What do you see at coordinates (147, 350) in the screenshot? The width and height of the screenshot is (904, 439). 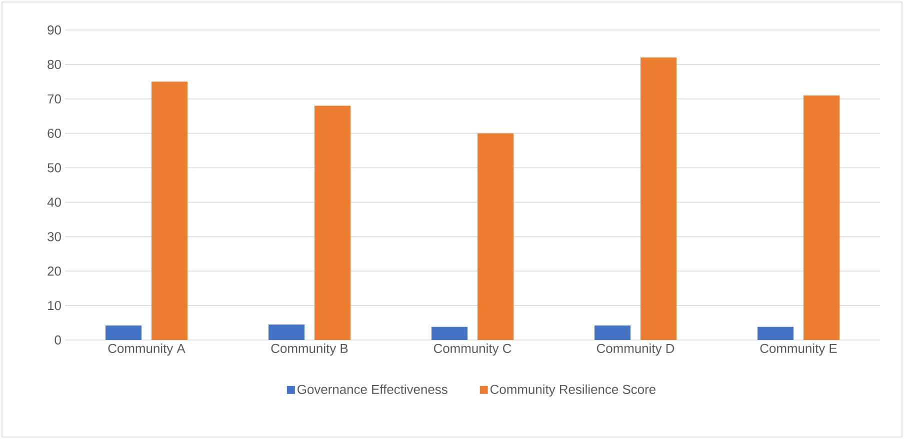 I see `x-tick-label: Community A` at bounding box center [147, 350].